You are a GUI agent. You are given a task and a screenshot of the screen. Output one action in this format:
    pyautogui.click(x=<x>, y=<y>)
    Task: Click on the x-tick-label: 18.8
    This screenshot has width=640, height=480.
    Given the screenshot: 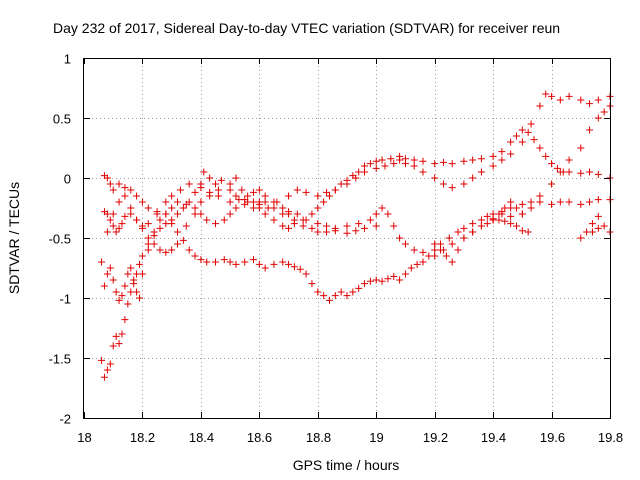 What is the action you would take?
    pyautogui.click(x=318, y=437)
    